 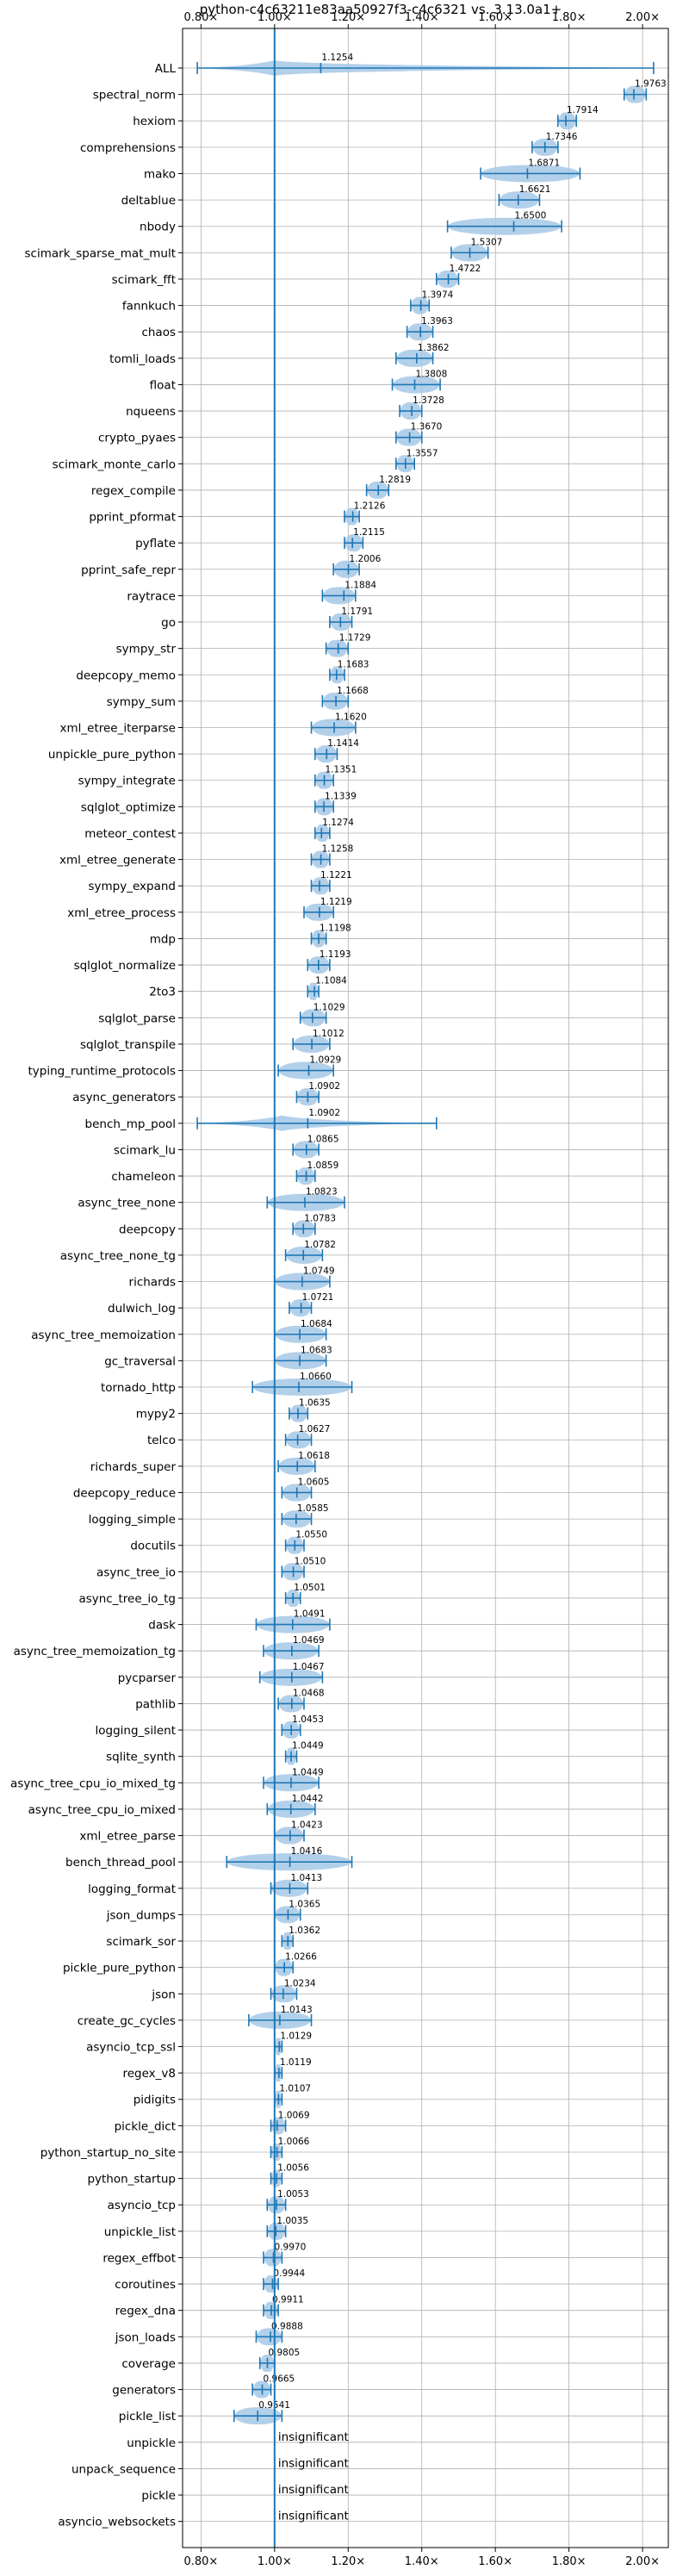 What do you see at coordinates (300, 1983) in the screenshot?
I see `value-label: 1.0234` at bounding box center [300, 1983].